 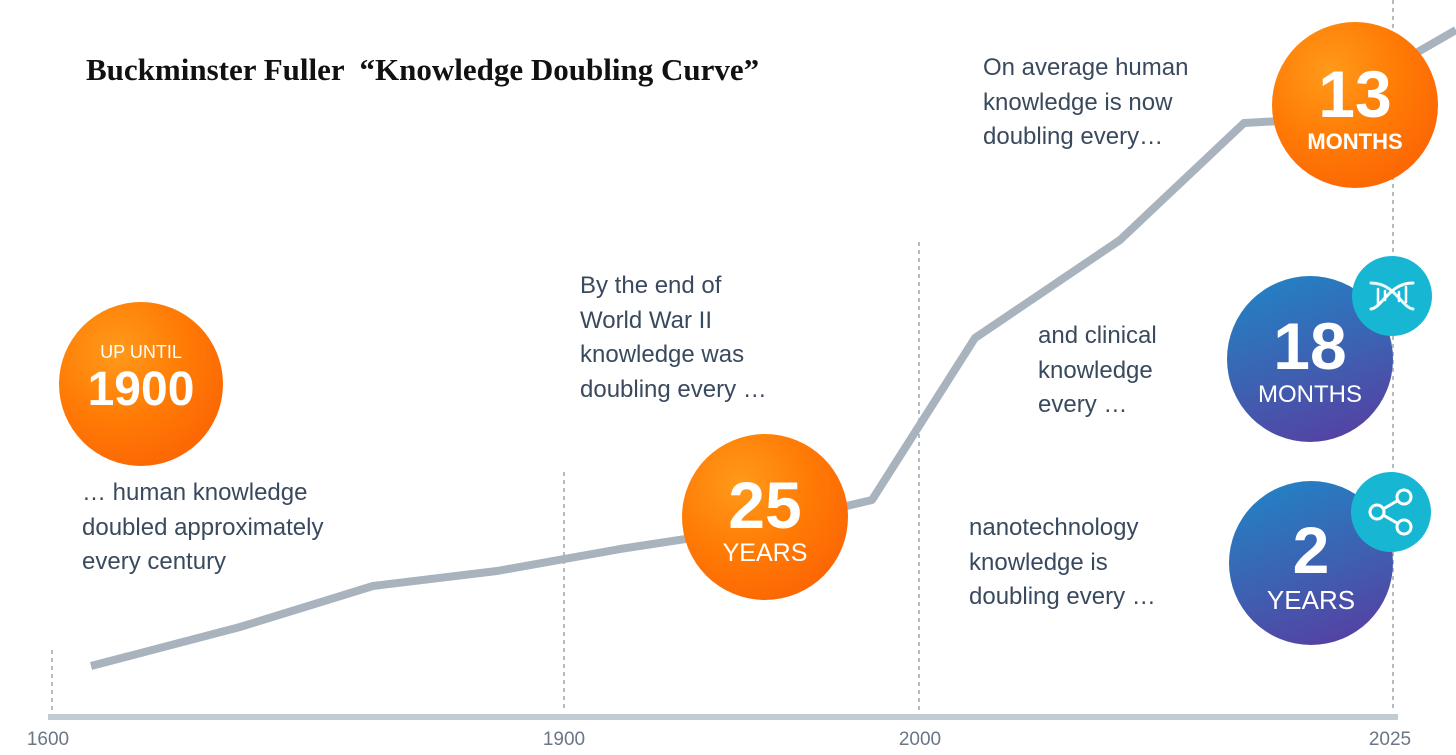 What do you see at coordinates (141, 351) in the screenshot?
I see `circle-1900-caption: UP UNTIL` at bounding box center [141, 351].